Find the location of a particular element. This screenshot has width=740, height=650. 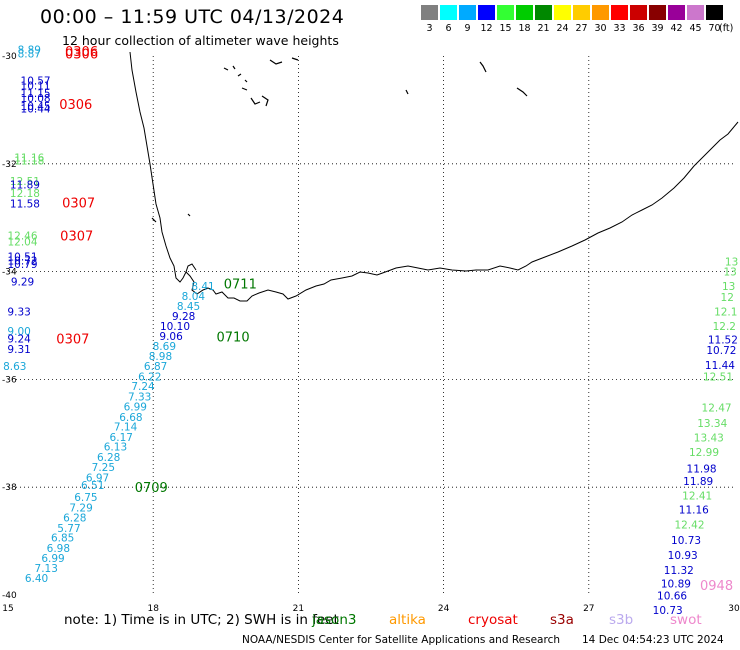

timestamp-text: 14 Dec 04:54:23 UTC 2024 is located at coordinates (653, 640).